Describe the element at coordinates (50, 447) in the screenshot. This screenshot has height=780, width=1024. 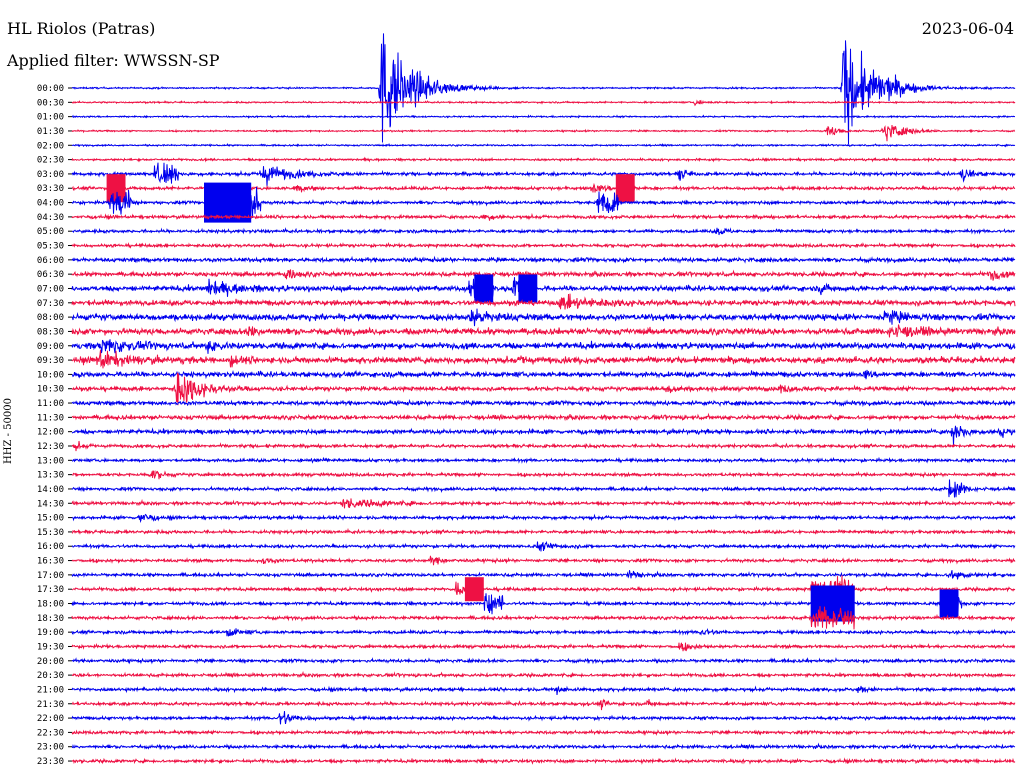
I see `time-tick-label: 12:30` at that location.